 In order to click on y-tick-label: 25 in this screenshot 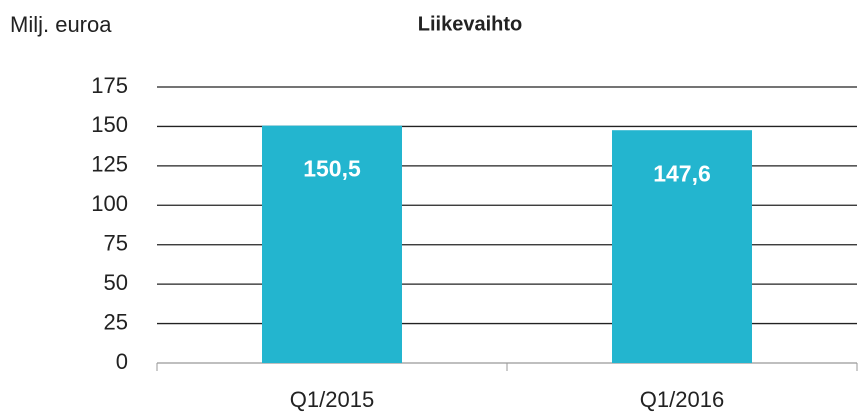, I will do `click(116, 321)`.